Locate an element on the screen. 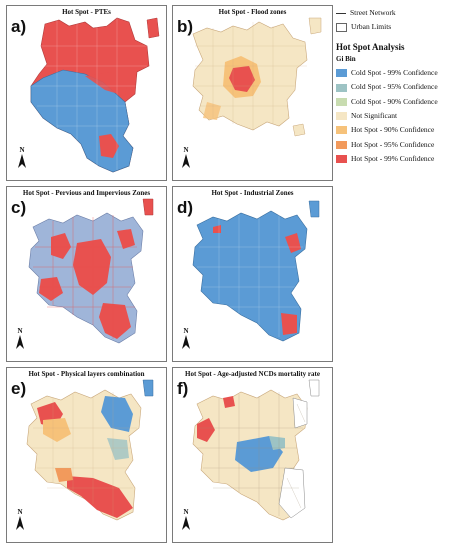  map-f is located at coordinates (256, 450).